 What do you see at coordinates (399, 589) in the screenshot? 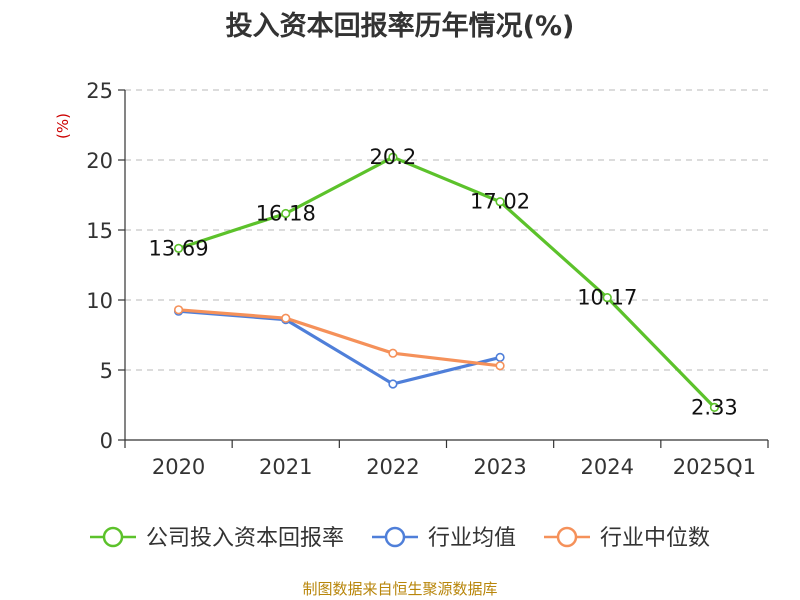
I see `source-note: 制图数据来自恒生聚源数据库` at bounding box center [399, 589].